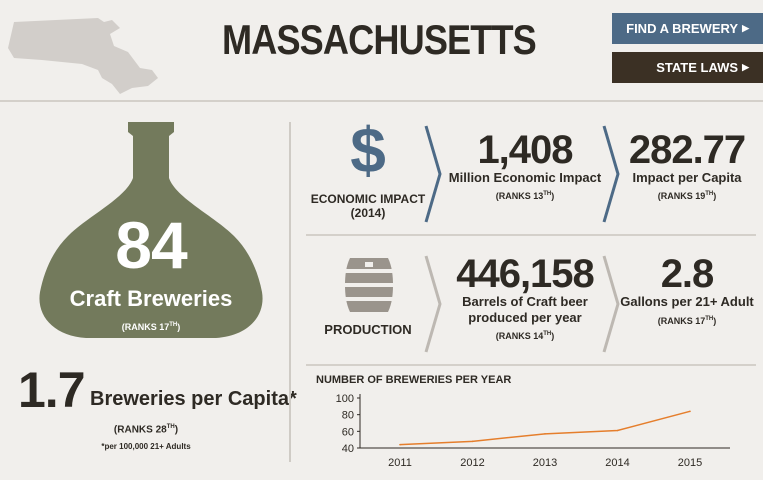 This screenshot has width=763, height=480. I want to click on per-capita-value: 1.7, so click(52, 390).